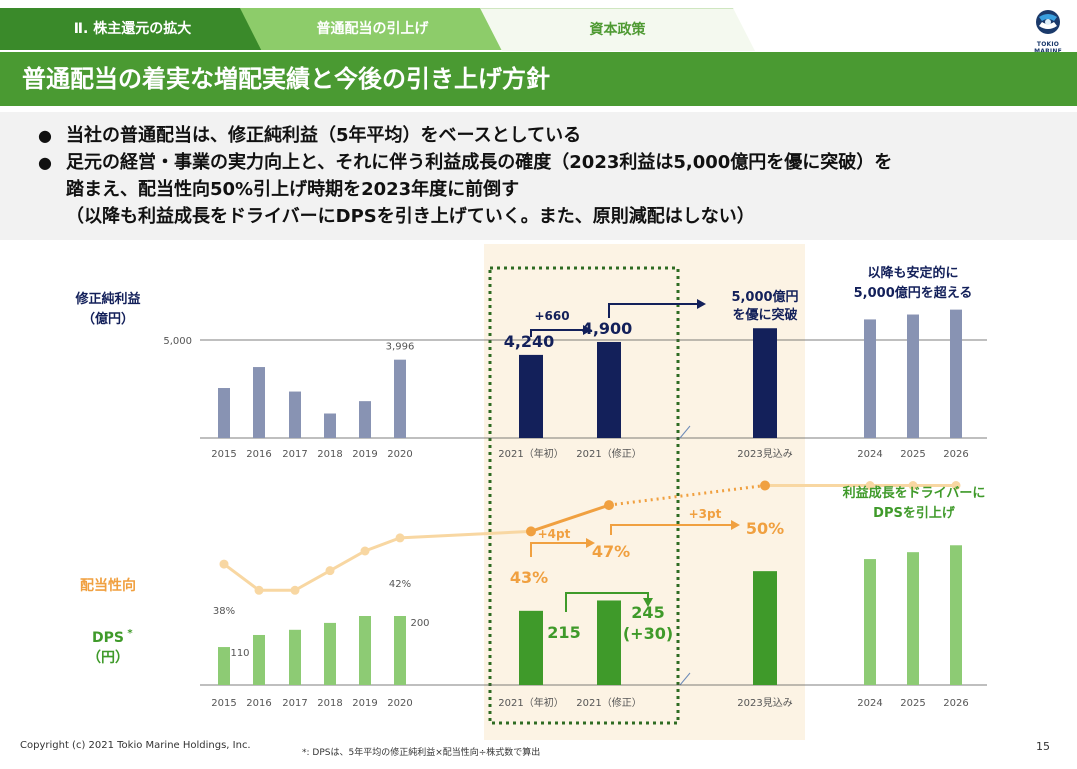 The height and width of the screenshot is (769, 1077). What do you see at coordinates (410, 216) in the screenshot?
I see `bullet-continuation: （以降も利益成長をドライバーにDPSを引き上げていく。また、原則減配はしない）` at bounding box center [410, 216].